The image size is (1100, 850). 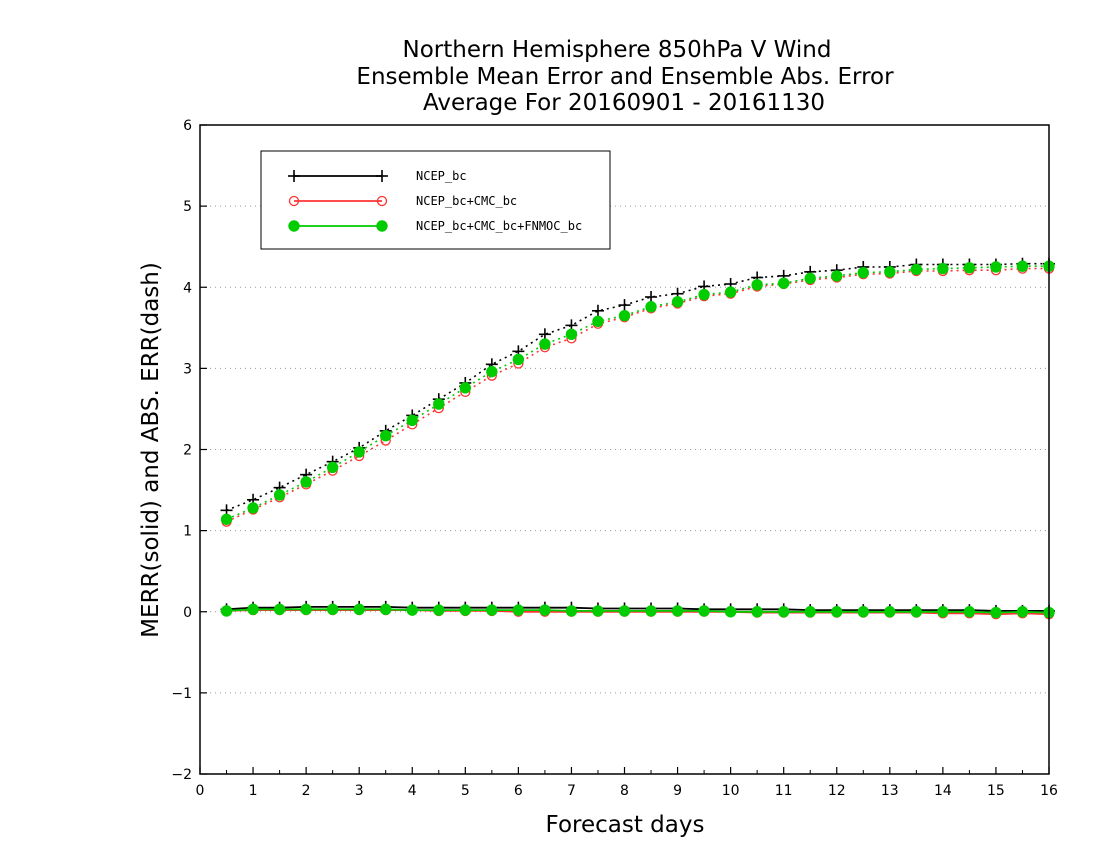 I want to click on x-tick-label: 0, so click(x=200, y=791).